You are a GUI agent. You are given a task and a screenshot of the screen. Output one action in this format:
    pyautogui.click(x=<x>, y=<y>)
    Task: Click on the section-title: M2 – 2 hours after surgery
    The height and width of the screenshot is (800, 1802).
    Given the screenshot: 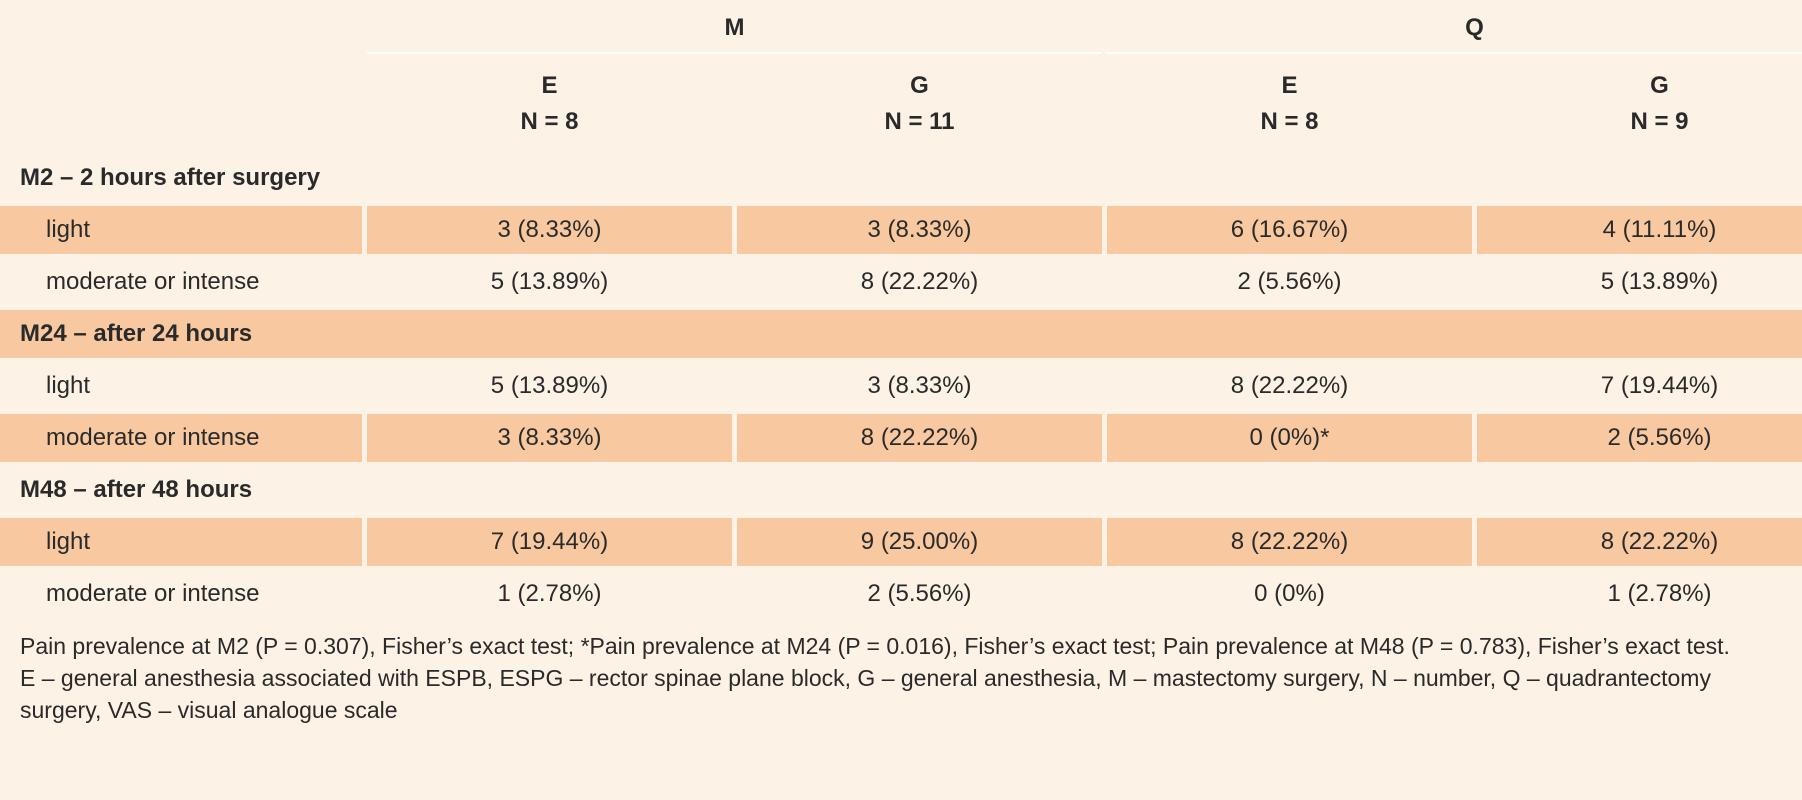 What is the action you would take?
    pyautogui.click(x=170, y=177)
    